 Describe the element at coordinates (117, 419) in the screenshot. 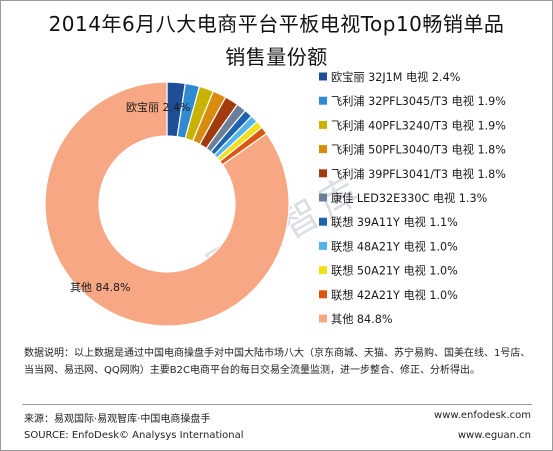

I see `source-cn: 来源：易观国际·易观智库·中国电商操盘手` at that location.